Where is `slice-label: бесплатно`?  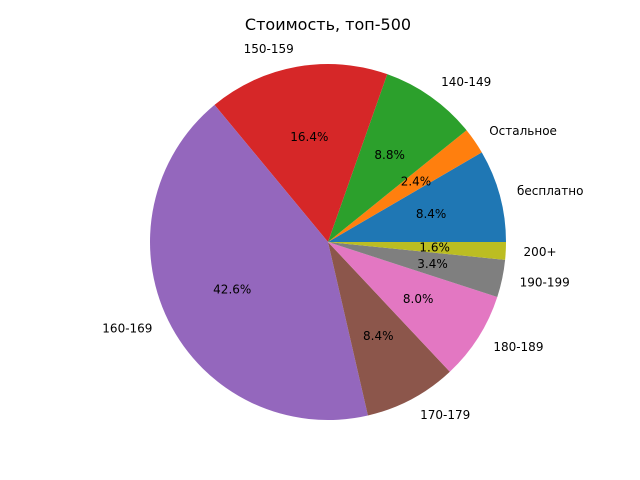 slice-label: бесплатно is located at coordinates (550, 191).